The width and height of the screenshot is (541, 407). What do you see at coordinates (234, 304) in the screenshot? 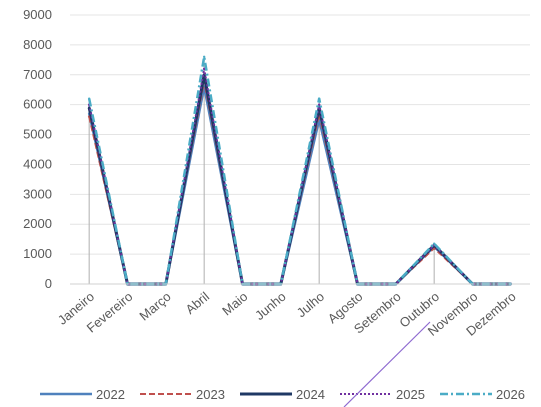
I see `x-tick-label: Maio` at bounding box center [234, 304].